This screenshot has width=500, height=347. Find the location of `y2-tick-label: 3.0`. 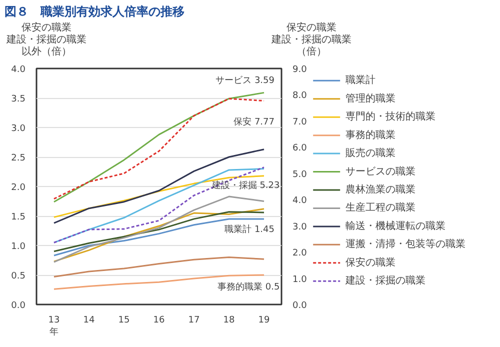

y2-tick-label: 3.0 is located at coordinates (300, 227).